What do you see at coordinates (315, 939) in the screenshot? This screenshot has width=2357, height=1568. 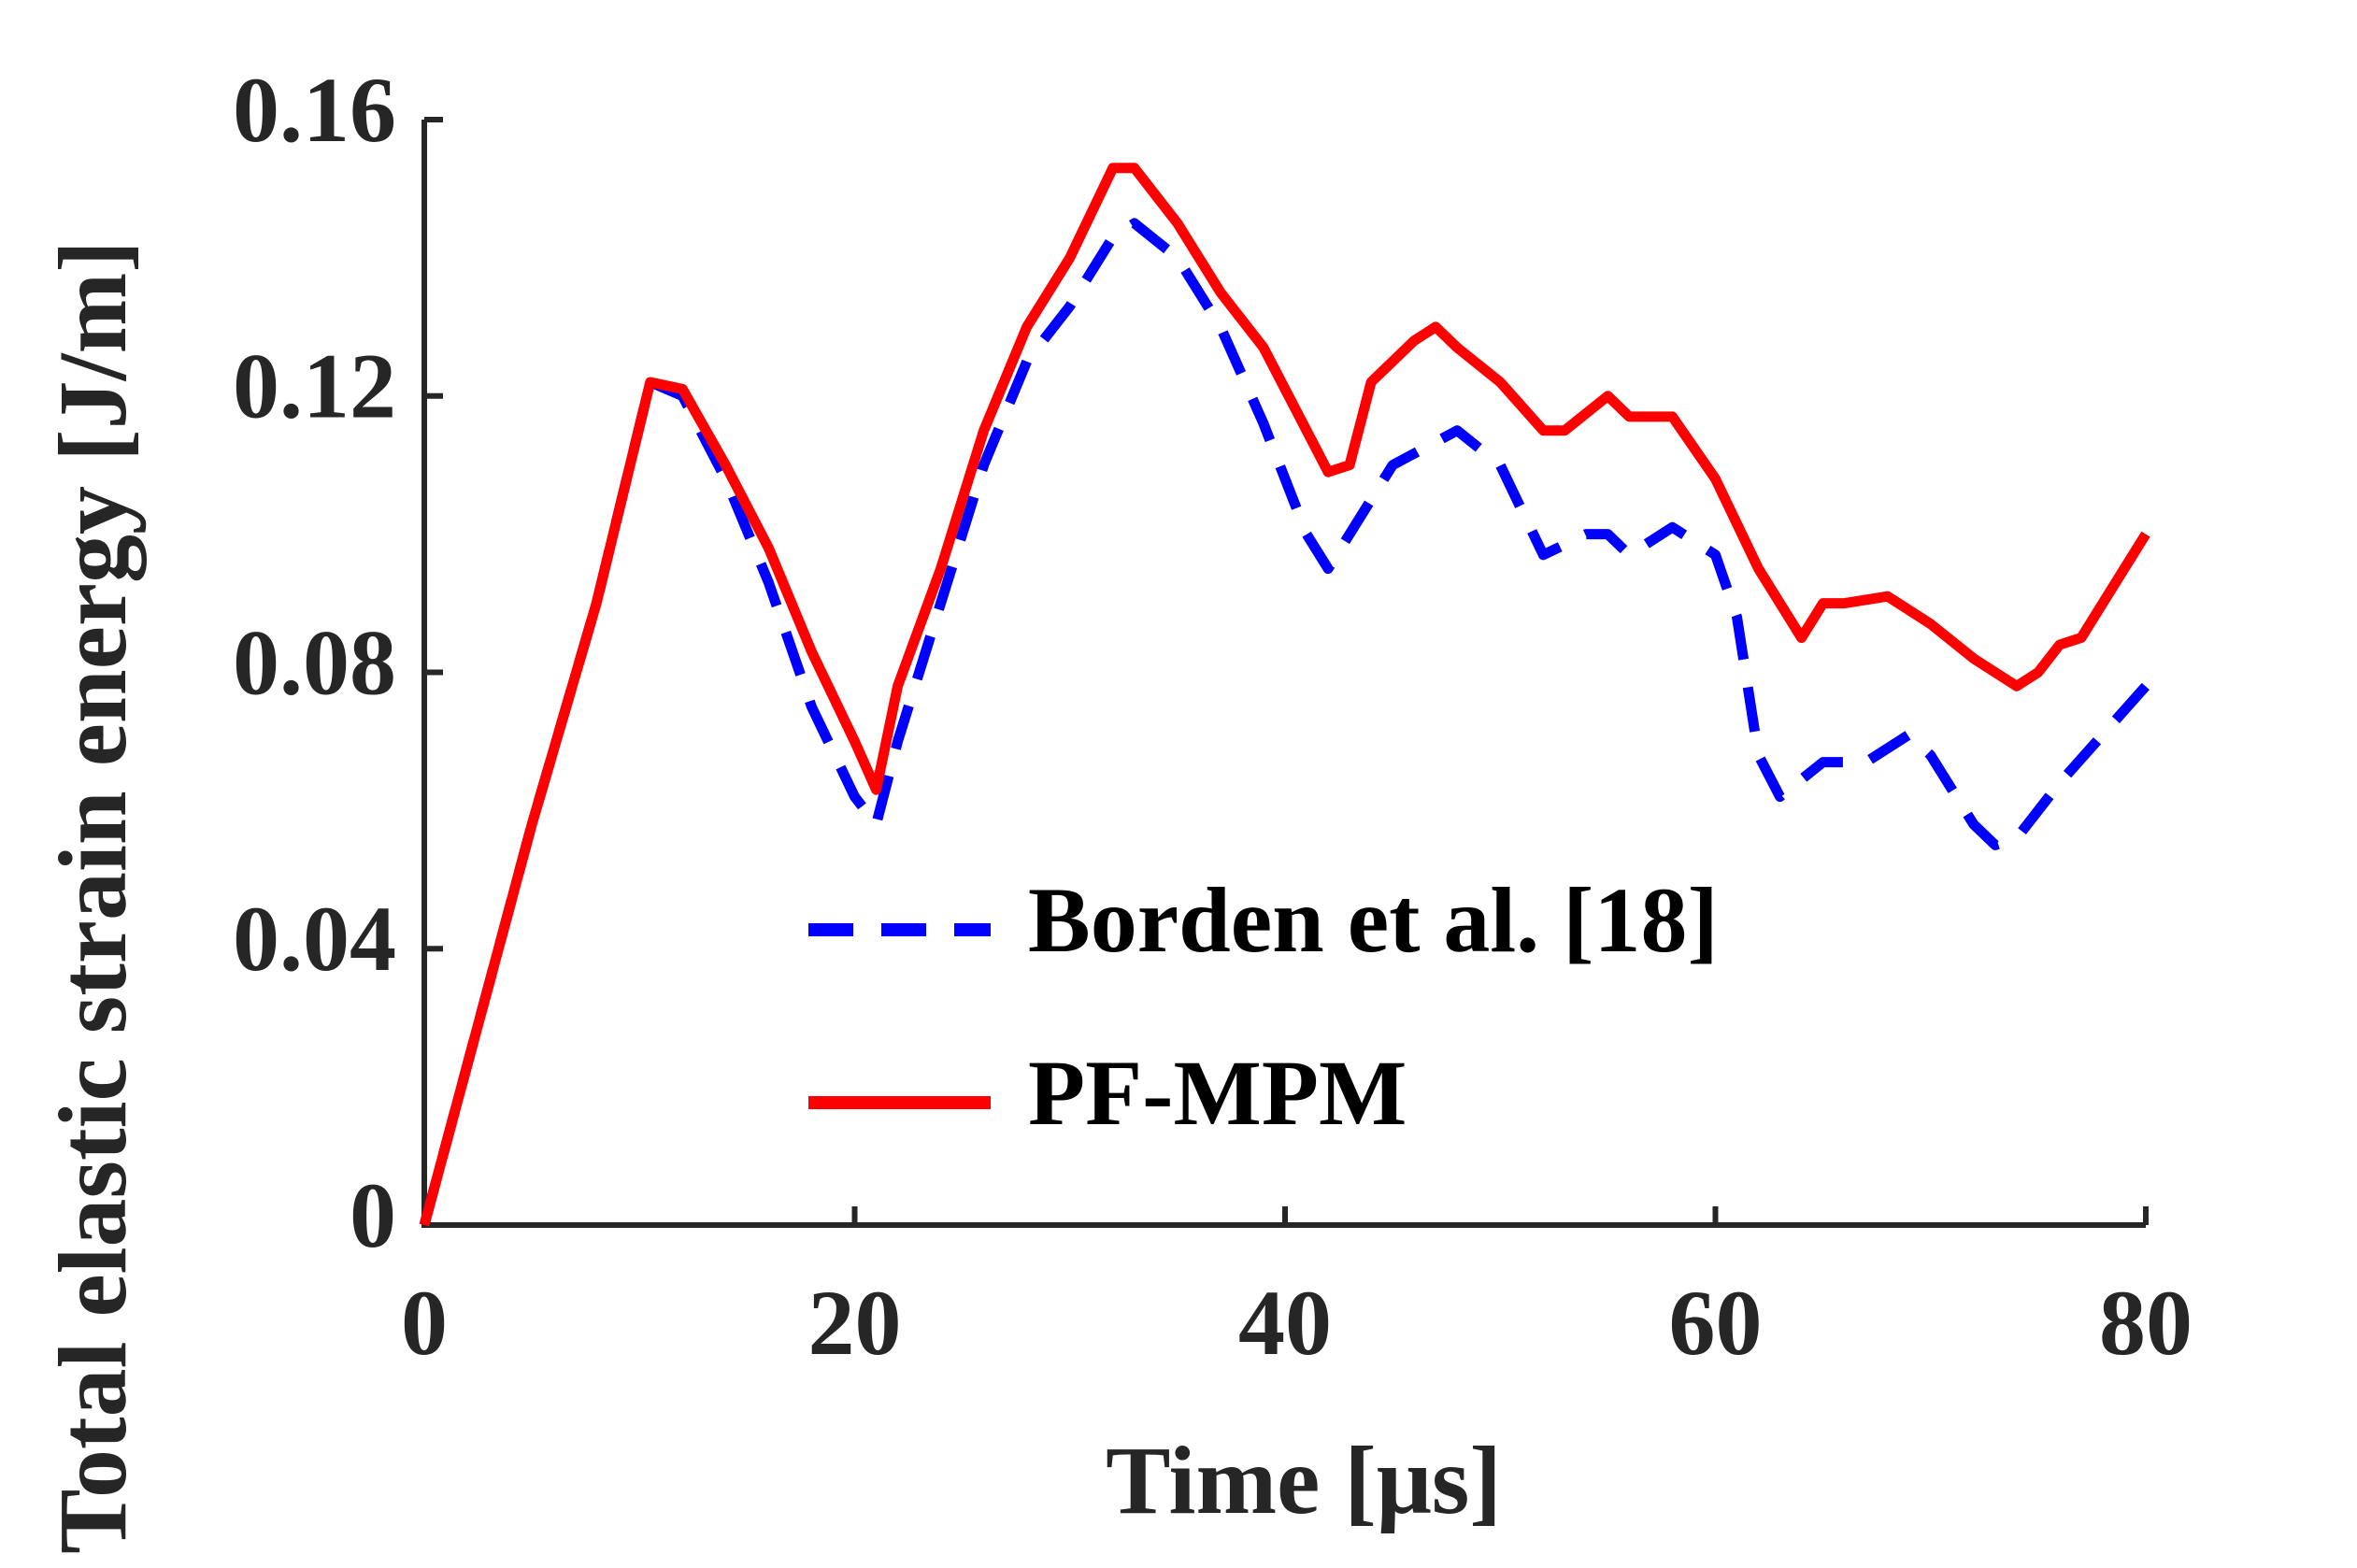 I see `y-tick-label: 0.04` at bounding box center [315, 939].